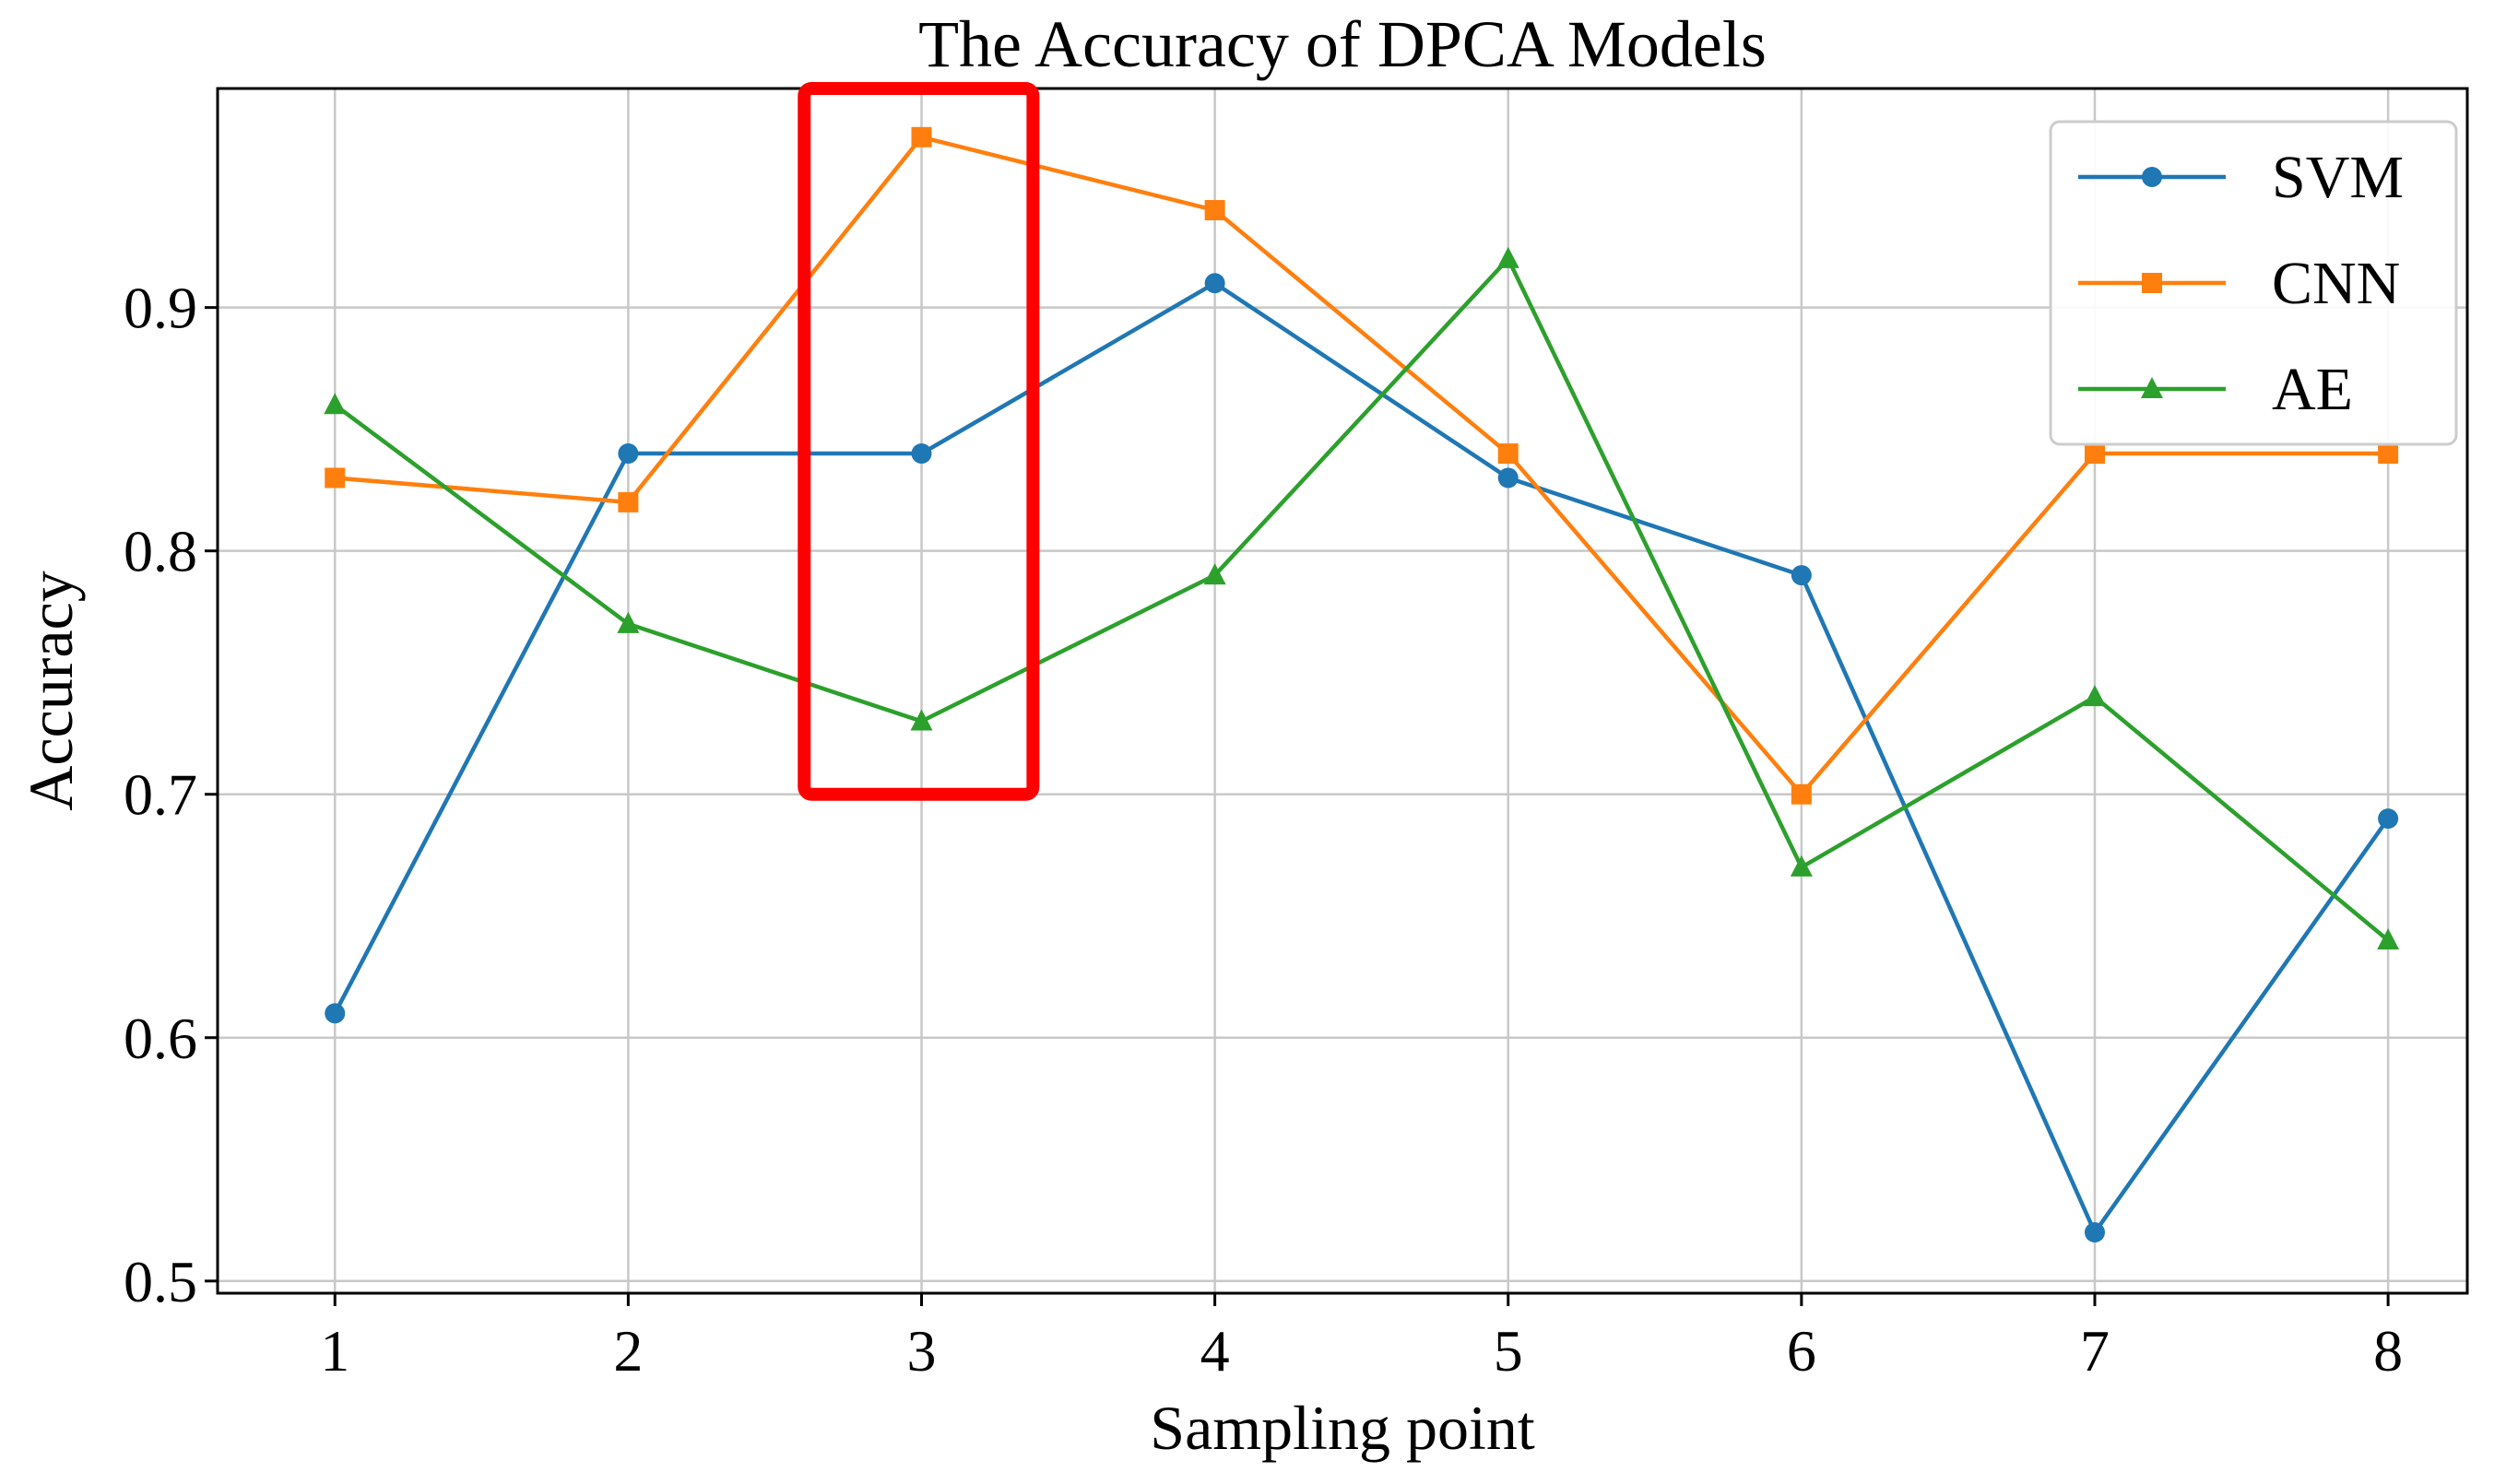 The width and height of the screenshot is (2518, 1484). I want to click on x-tick-label: 1, so click(335, 1351).